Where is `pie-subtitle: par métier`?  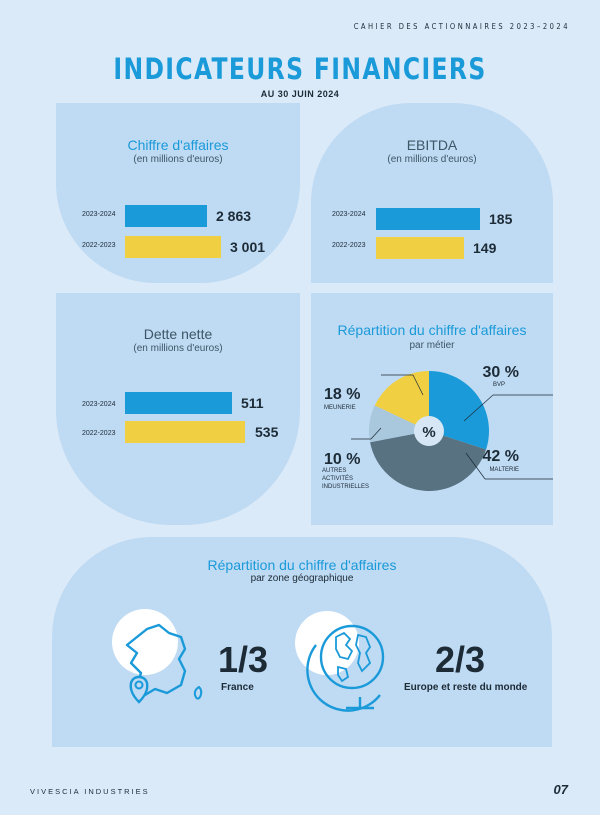
pie-subtitle: par métier is located at coordinates (432, 345).